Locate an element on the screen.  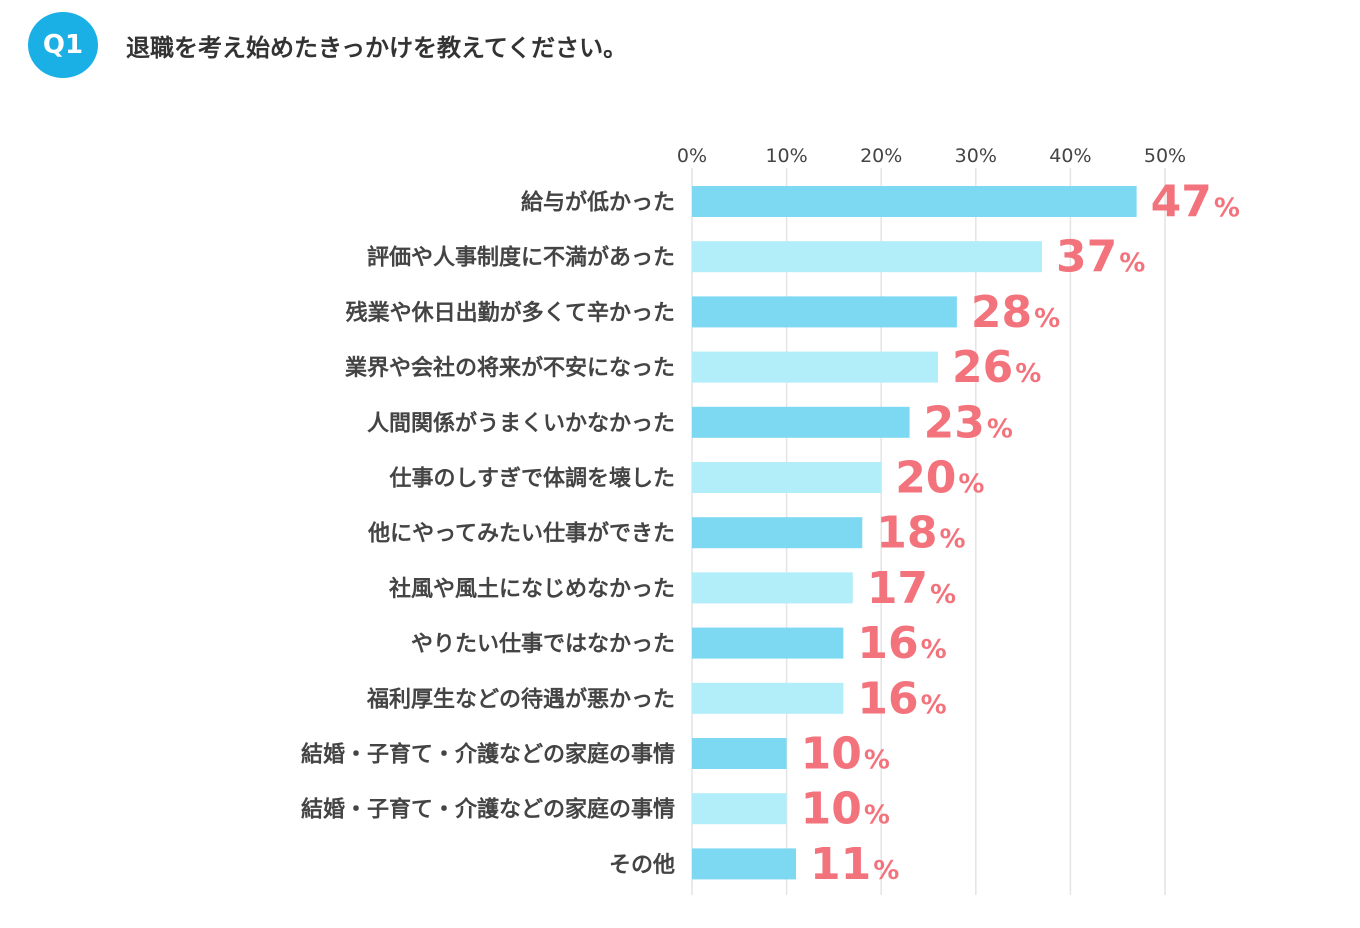
question-title: 退職を考え始めたきっかけを教えてください。 is located at coordinates (377, 48).